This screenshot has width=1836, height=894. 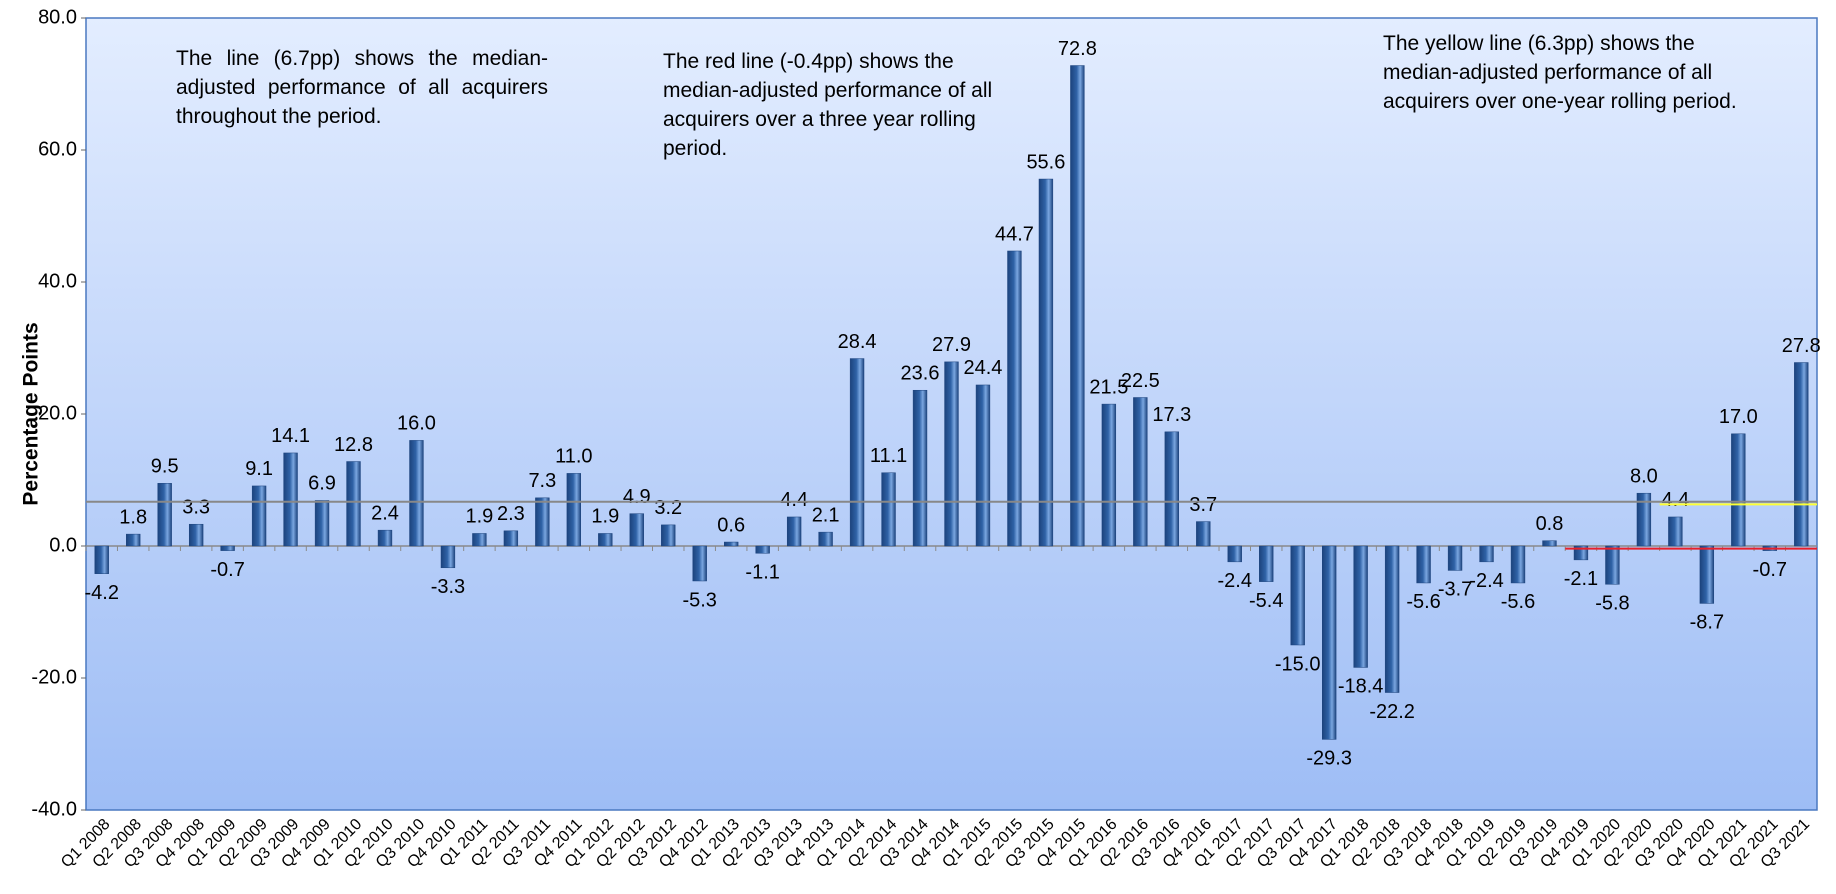 What do you see at coordinates (57, 149) in the screenshot?
I see `y-tick-label: 60.0` at bounding box center [57, 149].